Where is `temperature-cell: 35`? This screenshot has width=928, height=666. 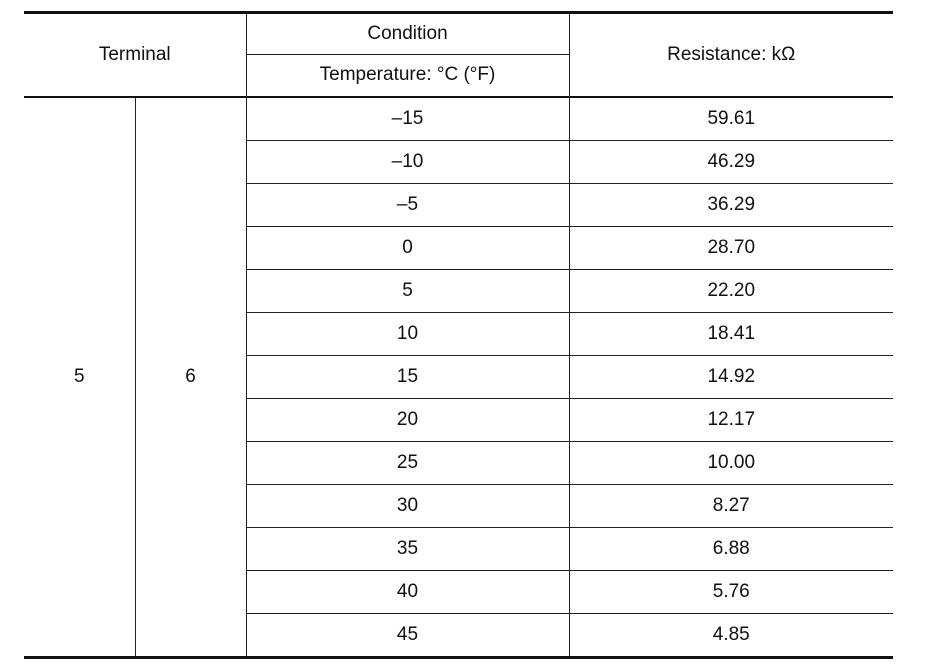
temperature-cell: 35 is located at coordinates (407, 548).